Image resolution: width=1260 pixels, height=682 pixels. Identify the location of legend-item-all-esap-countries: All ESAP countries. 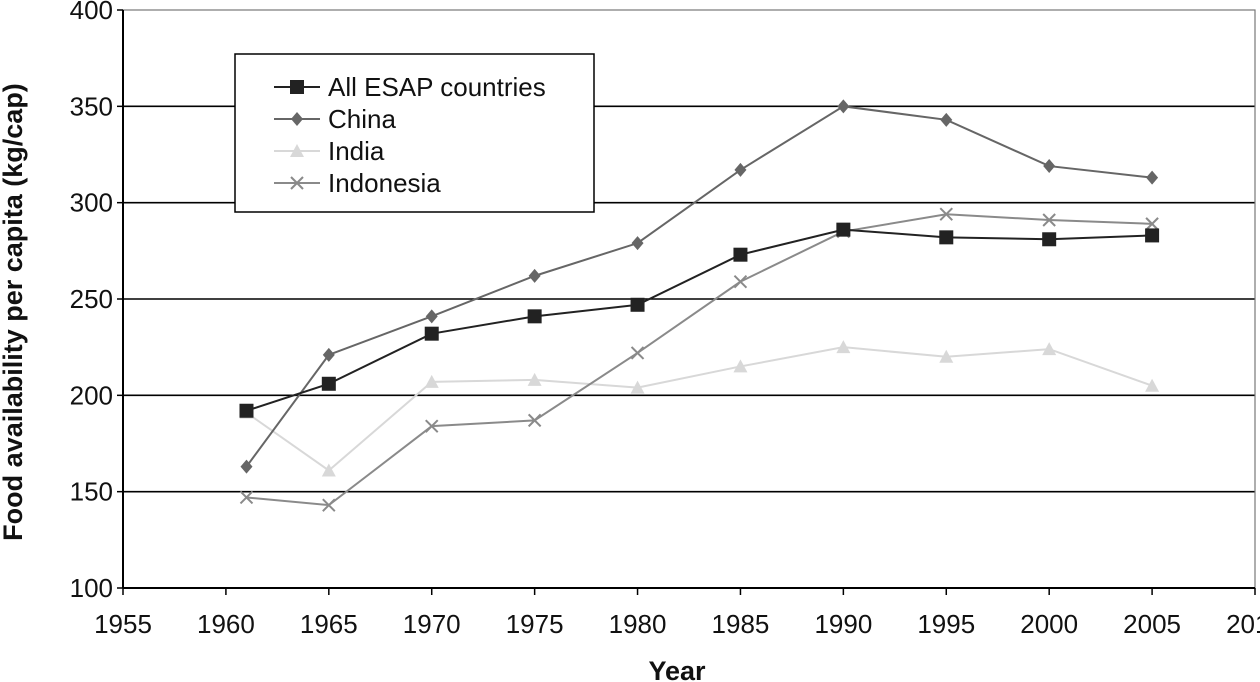
(410, 87).